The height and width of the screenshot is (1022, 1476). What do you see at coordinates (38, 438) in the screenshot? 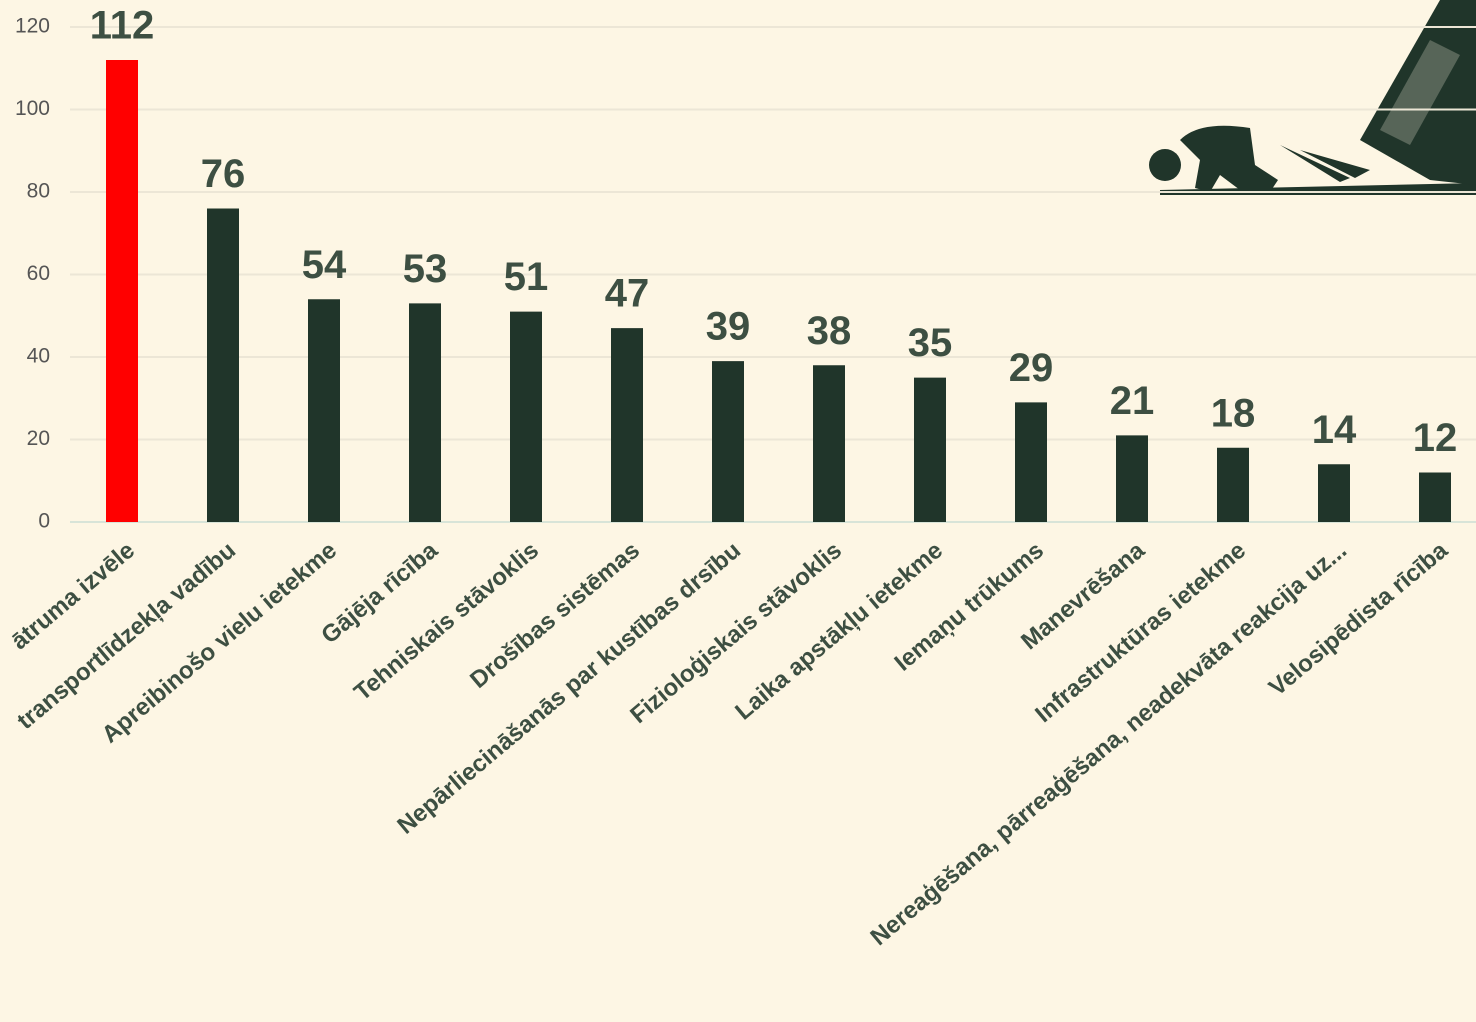
I see `y-tick-label: 20` at bounding box center [38, 438].